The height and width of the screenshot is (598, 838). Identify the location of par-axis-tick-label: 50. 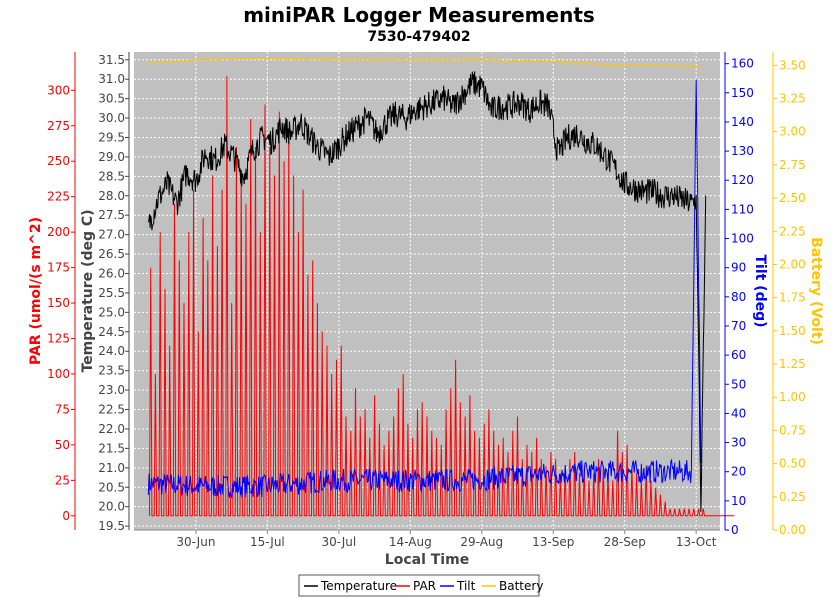
(62, 445).